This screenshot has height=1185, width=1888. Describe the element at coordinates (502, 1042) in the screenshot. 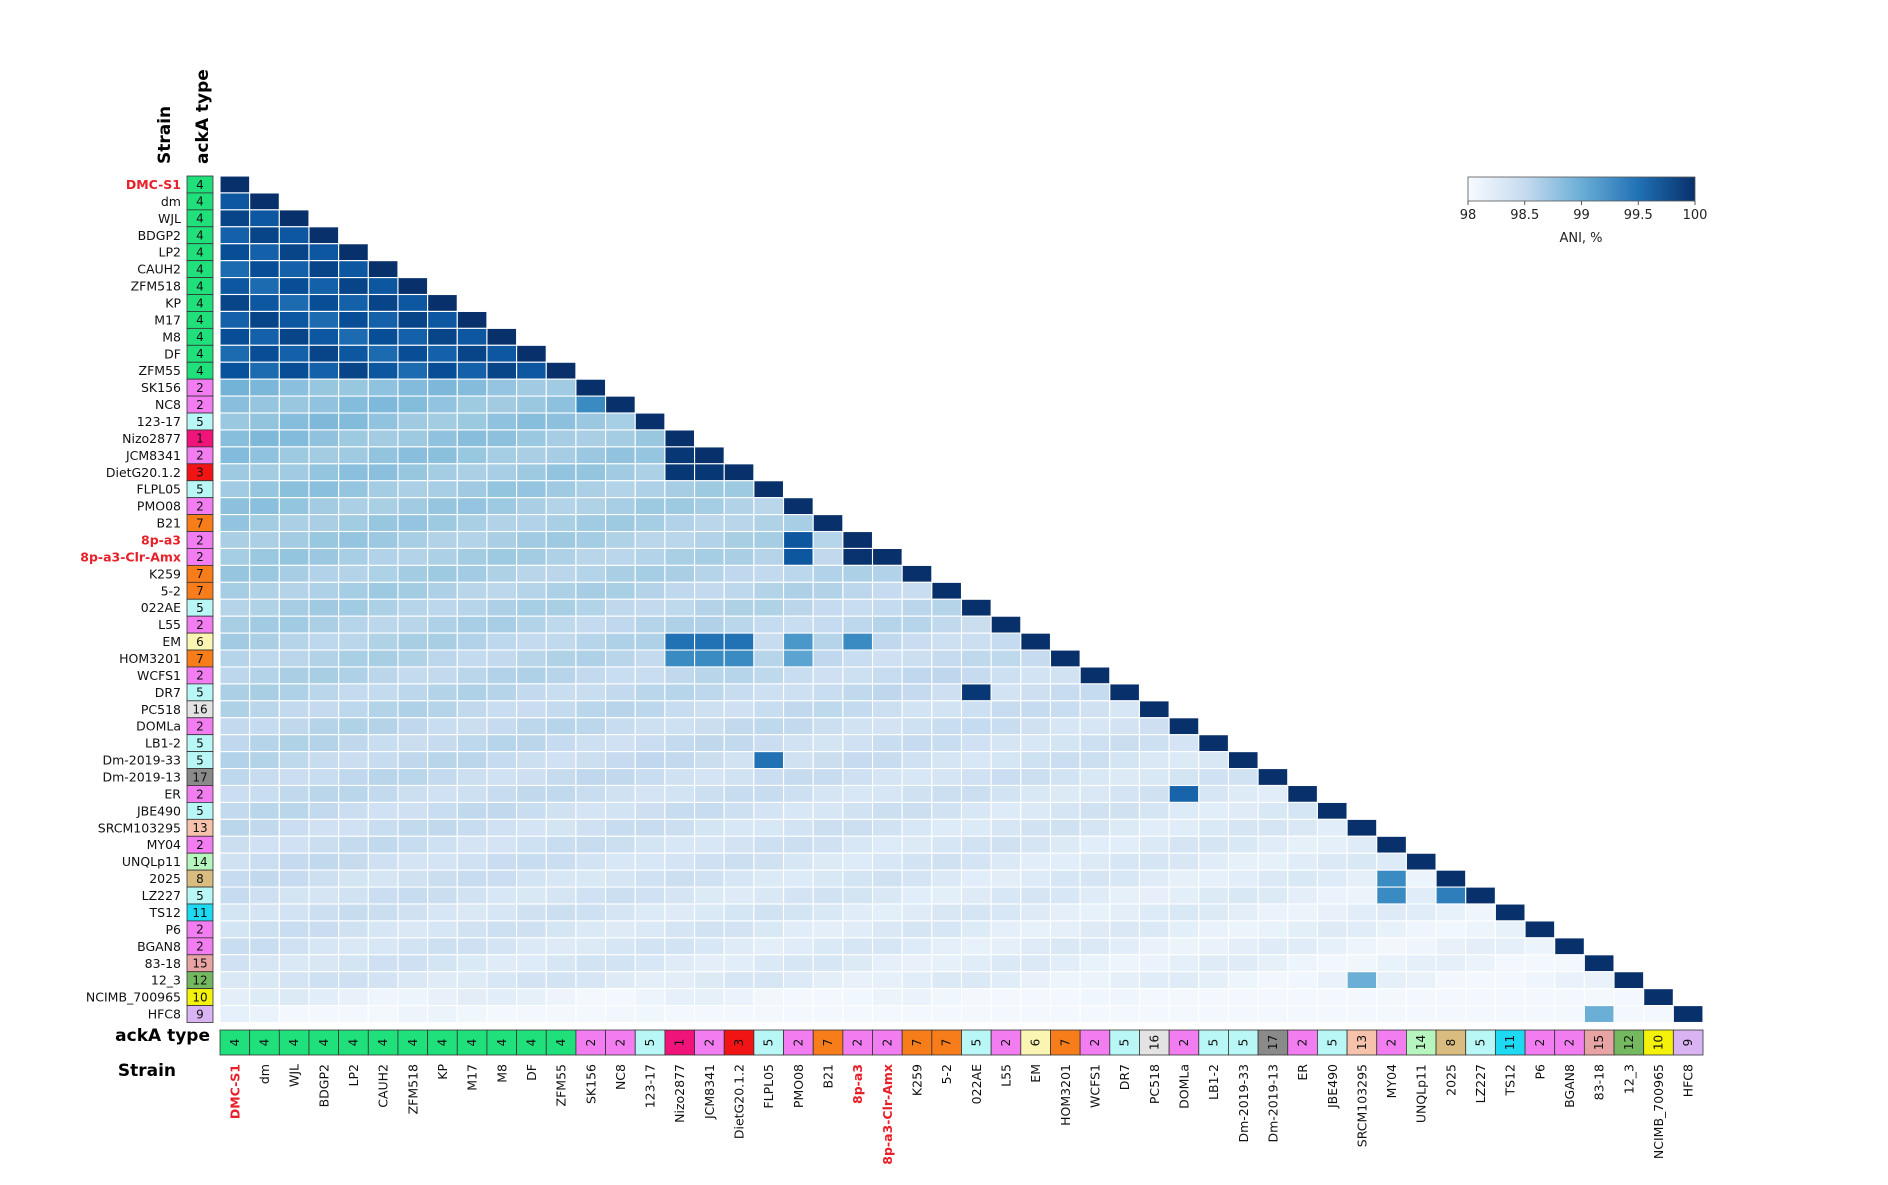

I see `bottom-type-box` at that location.